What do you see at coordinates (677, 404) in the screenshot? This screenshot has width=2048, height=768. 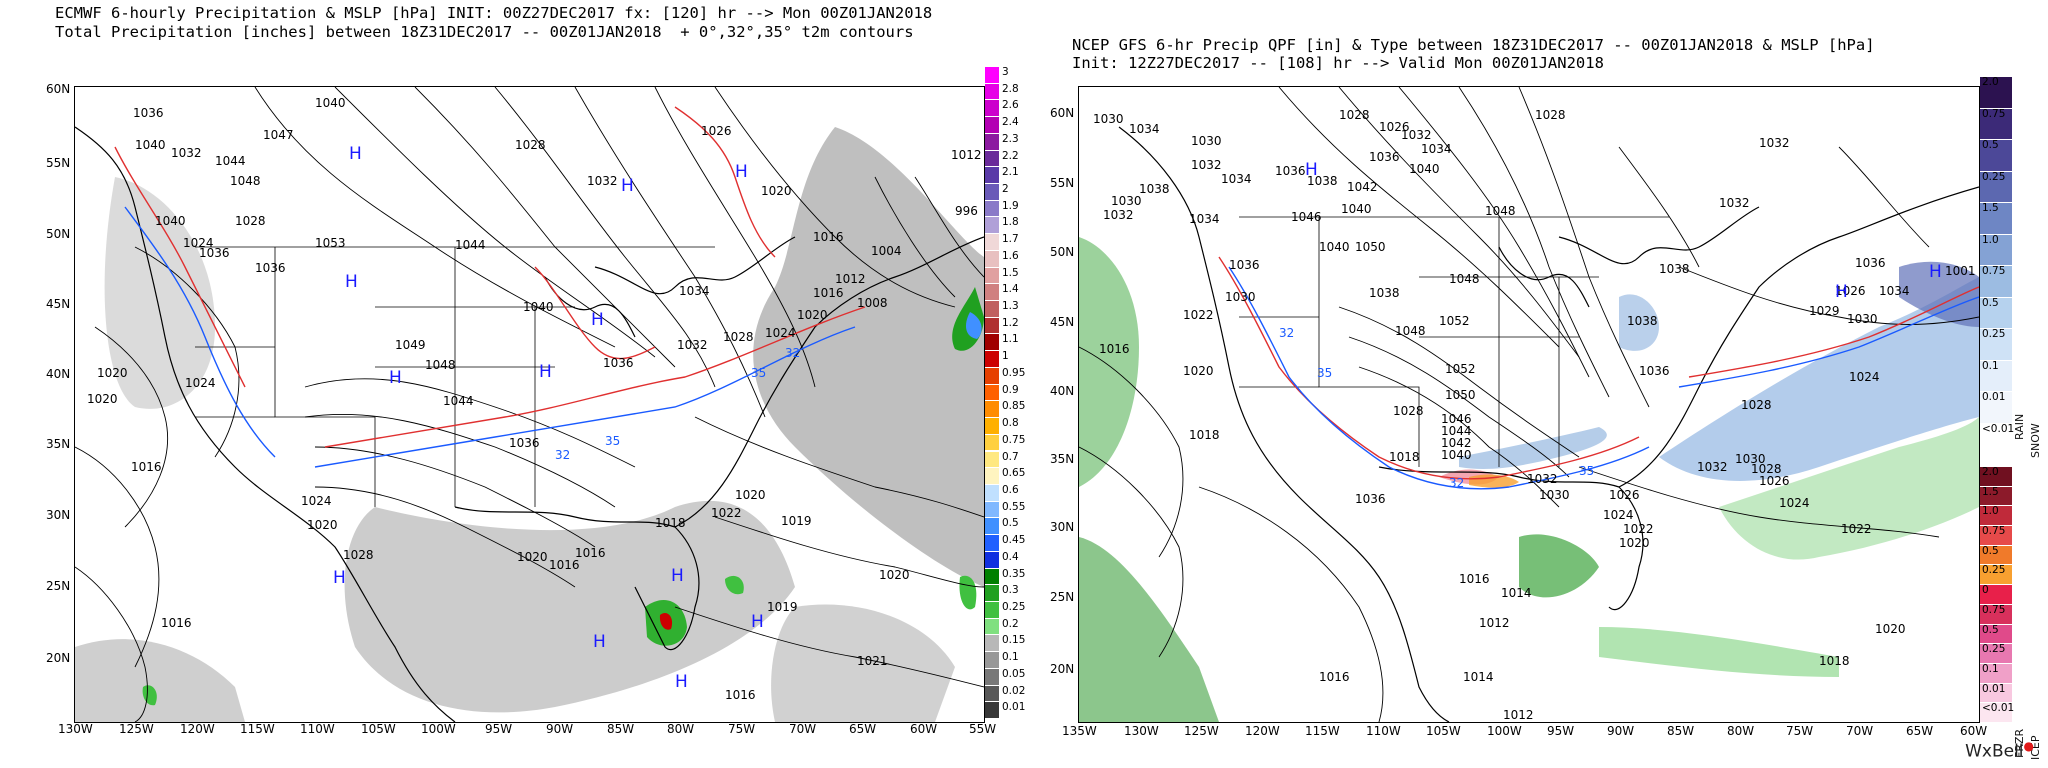 I see `ecmwf-temp-label-group: 35 32 35 32` at bounding box center [677, 404].